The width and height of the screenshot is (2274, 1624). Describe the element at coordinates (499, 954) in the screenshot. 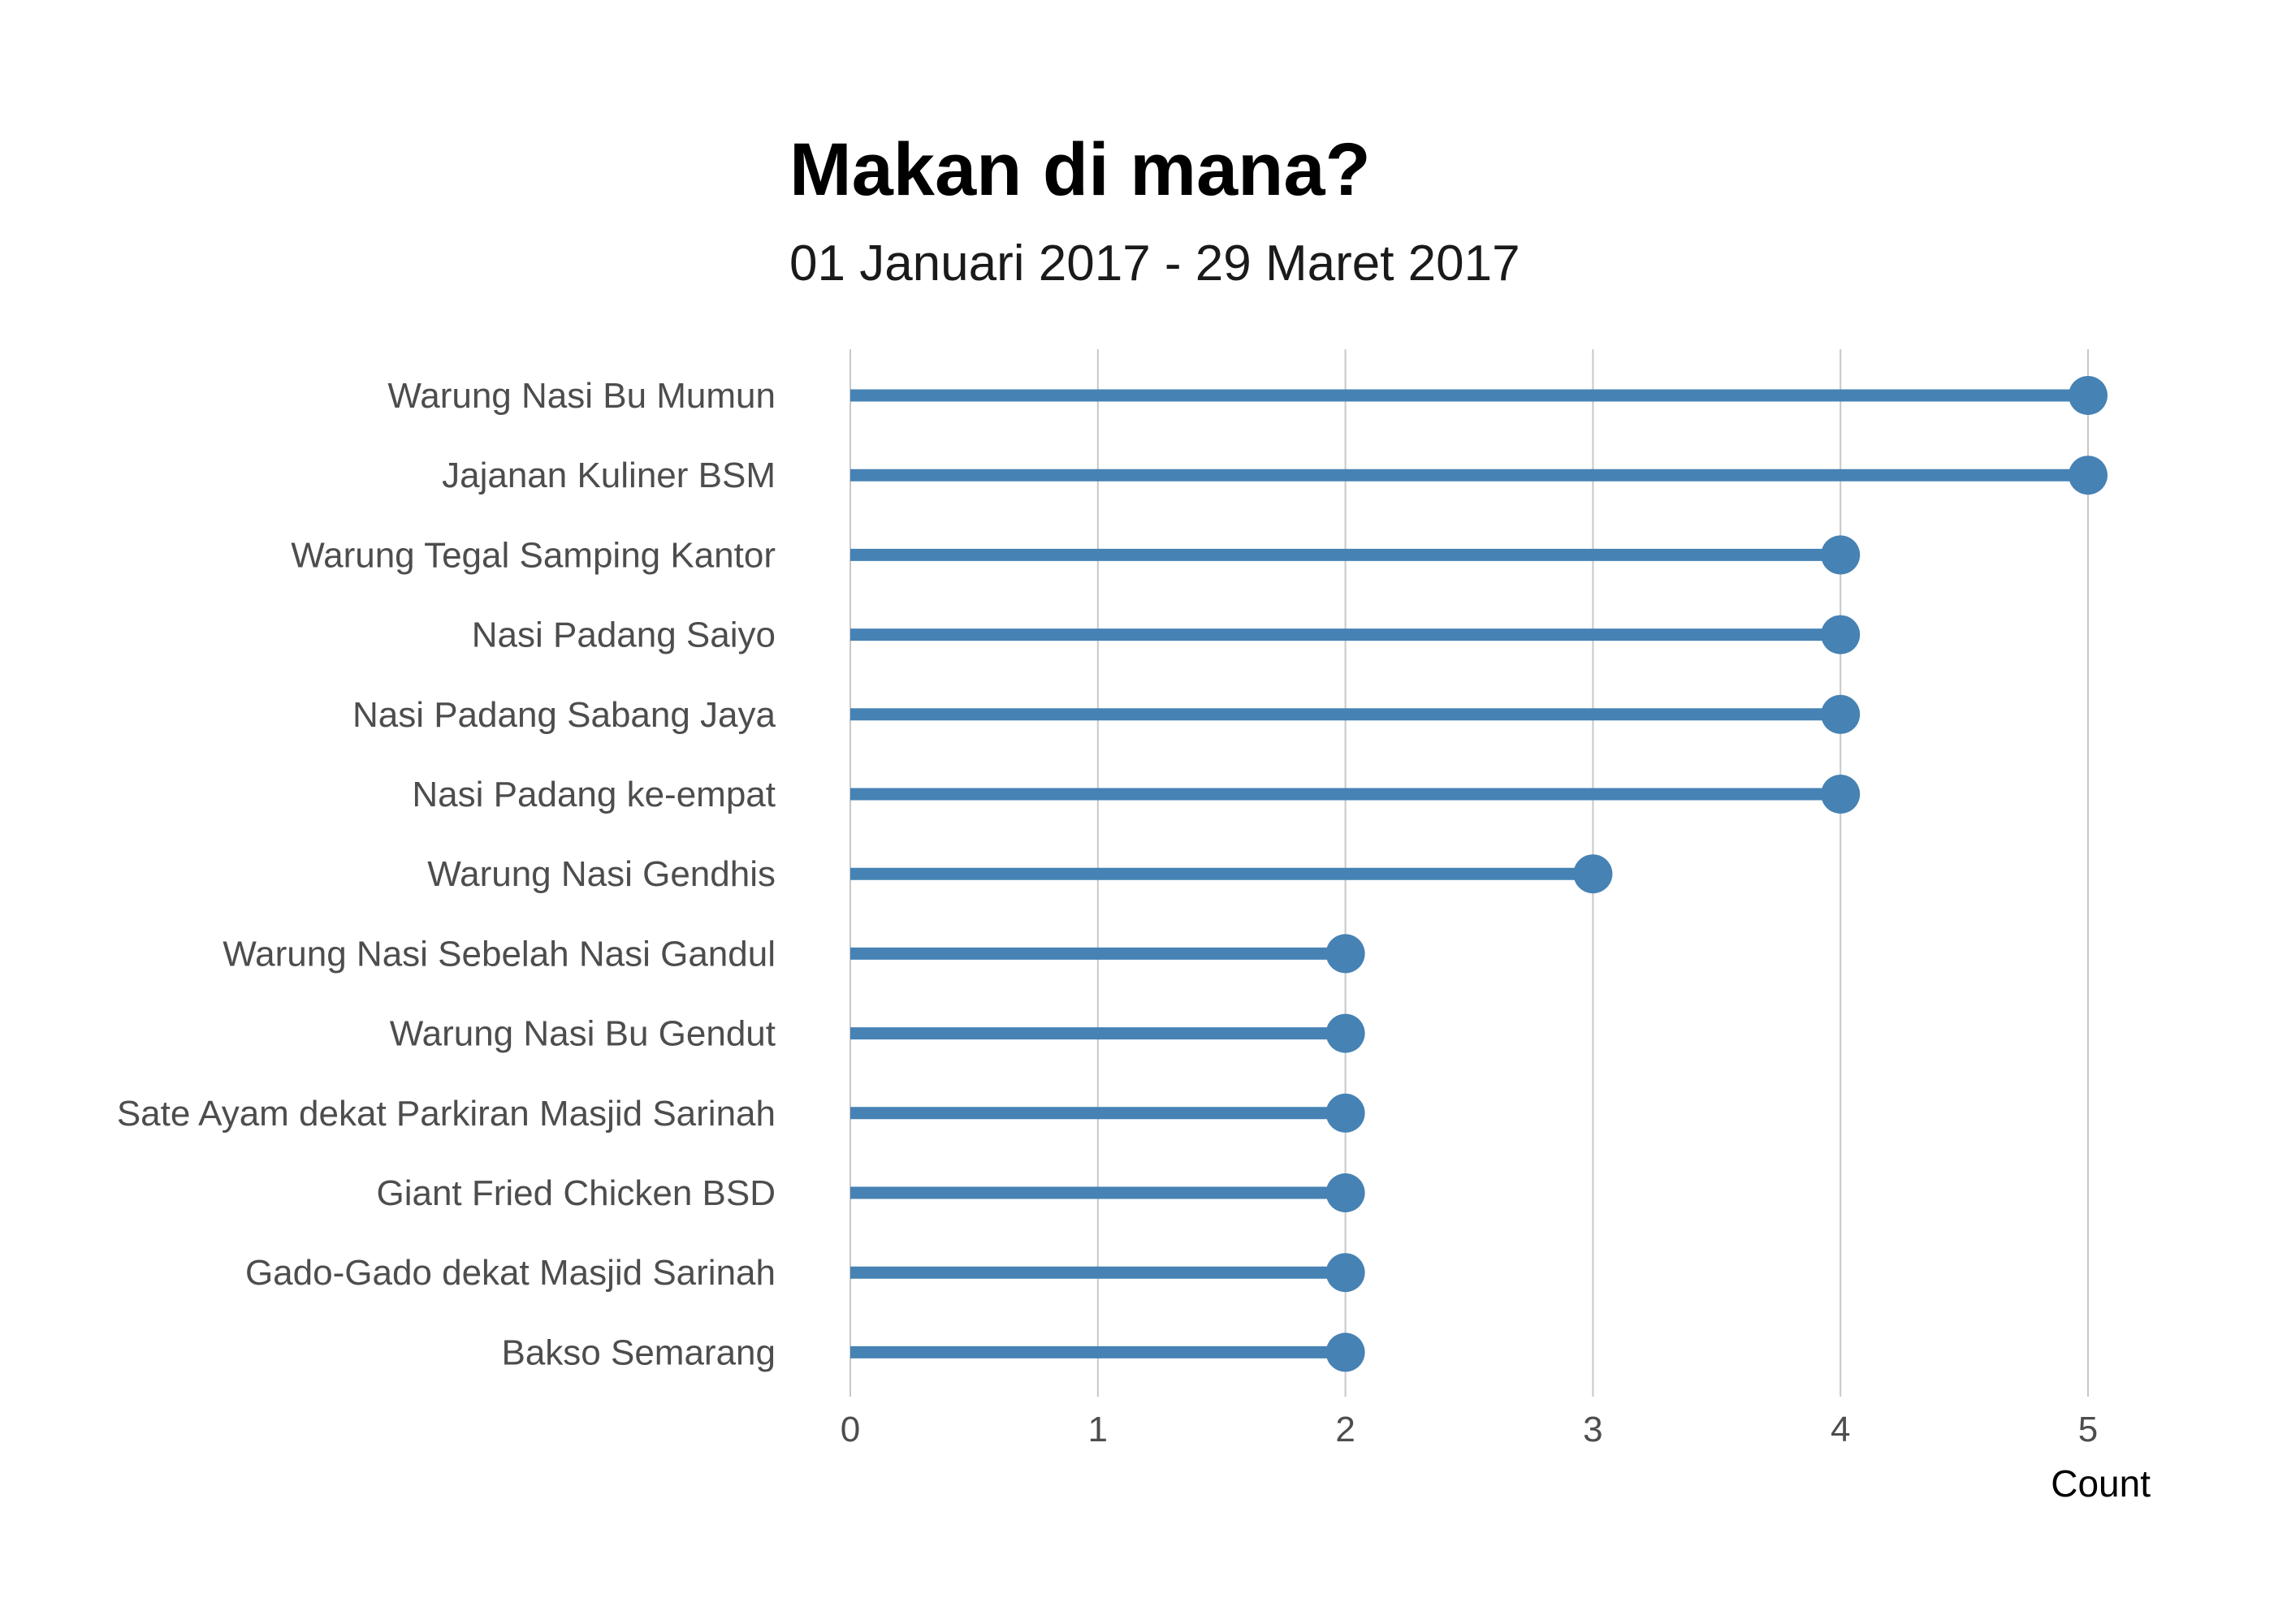

I see `category-label: Warung Nasi Sebelah Nasi Gandul` at that location.